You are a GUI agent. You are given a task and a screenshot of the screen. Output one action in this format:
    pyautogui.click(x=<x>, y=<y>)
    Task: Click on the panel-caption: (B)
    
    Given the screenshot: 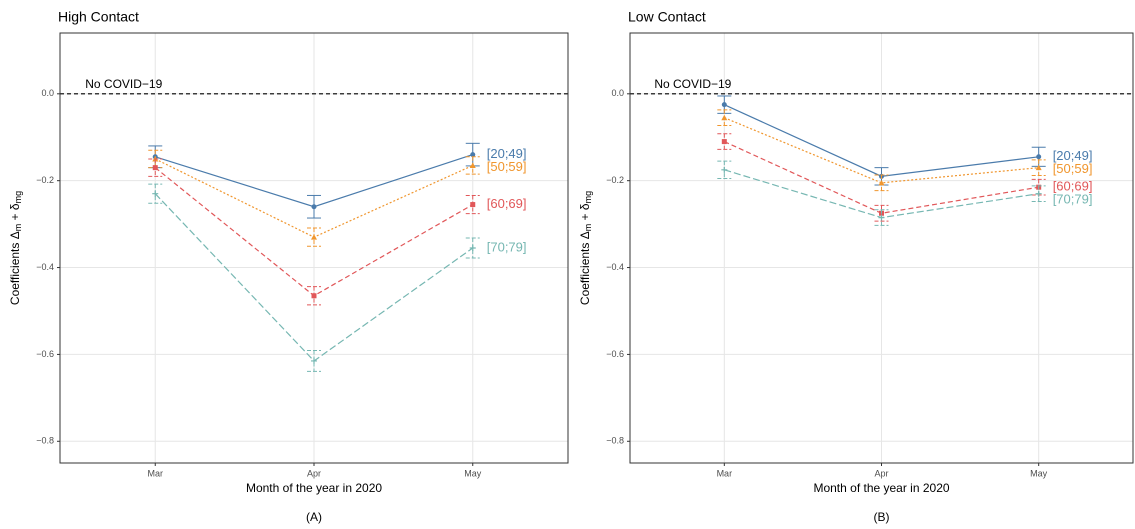 What is the action you would take?
    pyautogui.click(x=882, y=517)
    